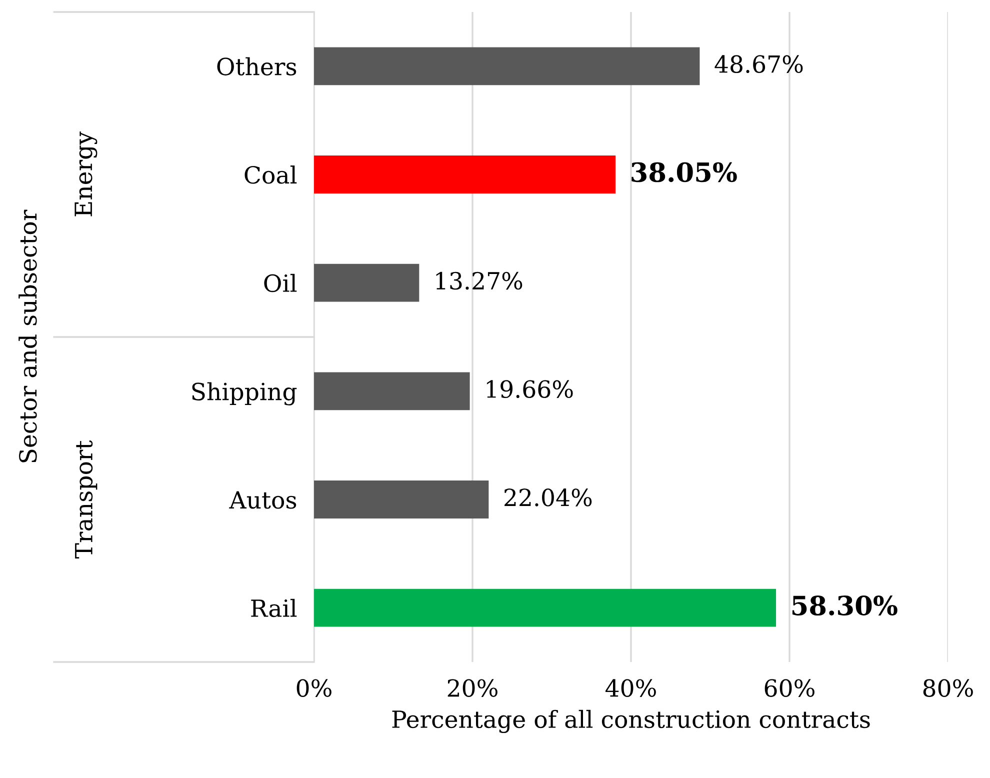  I want to click on data-label: 13.27%, so click(479, 281).